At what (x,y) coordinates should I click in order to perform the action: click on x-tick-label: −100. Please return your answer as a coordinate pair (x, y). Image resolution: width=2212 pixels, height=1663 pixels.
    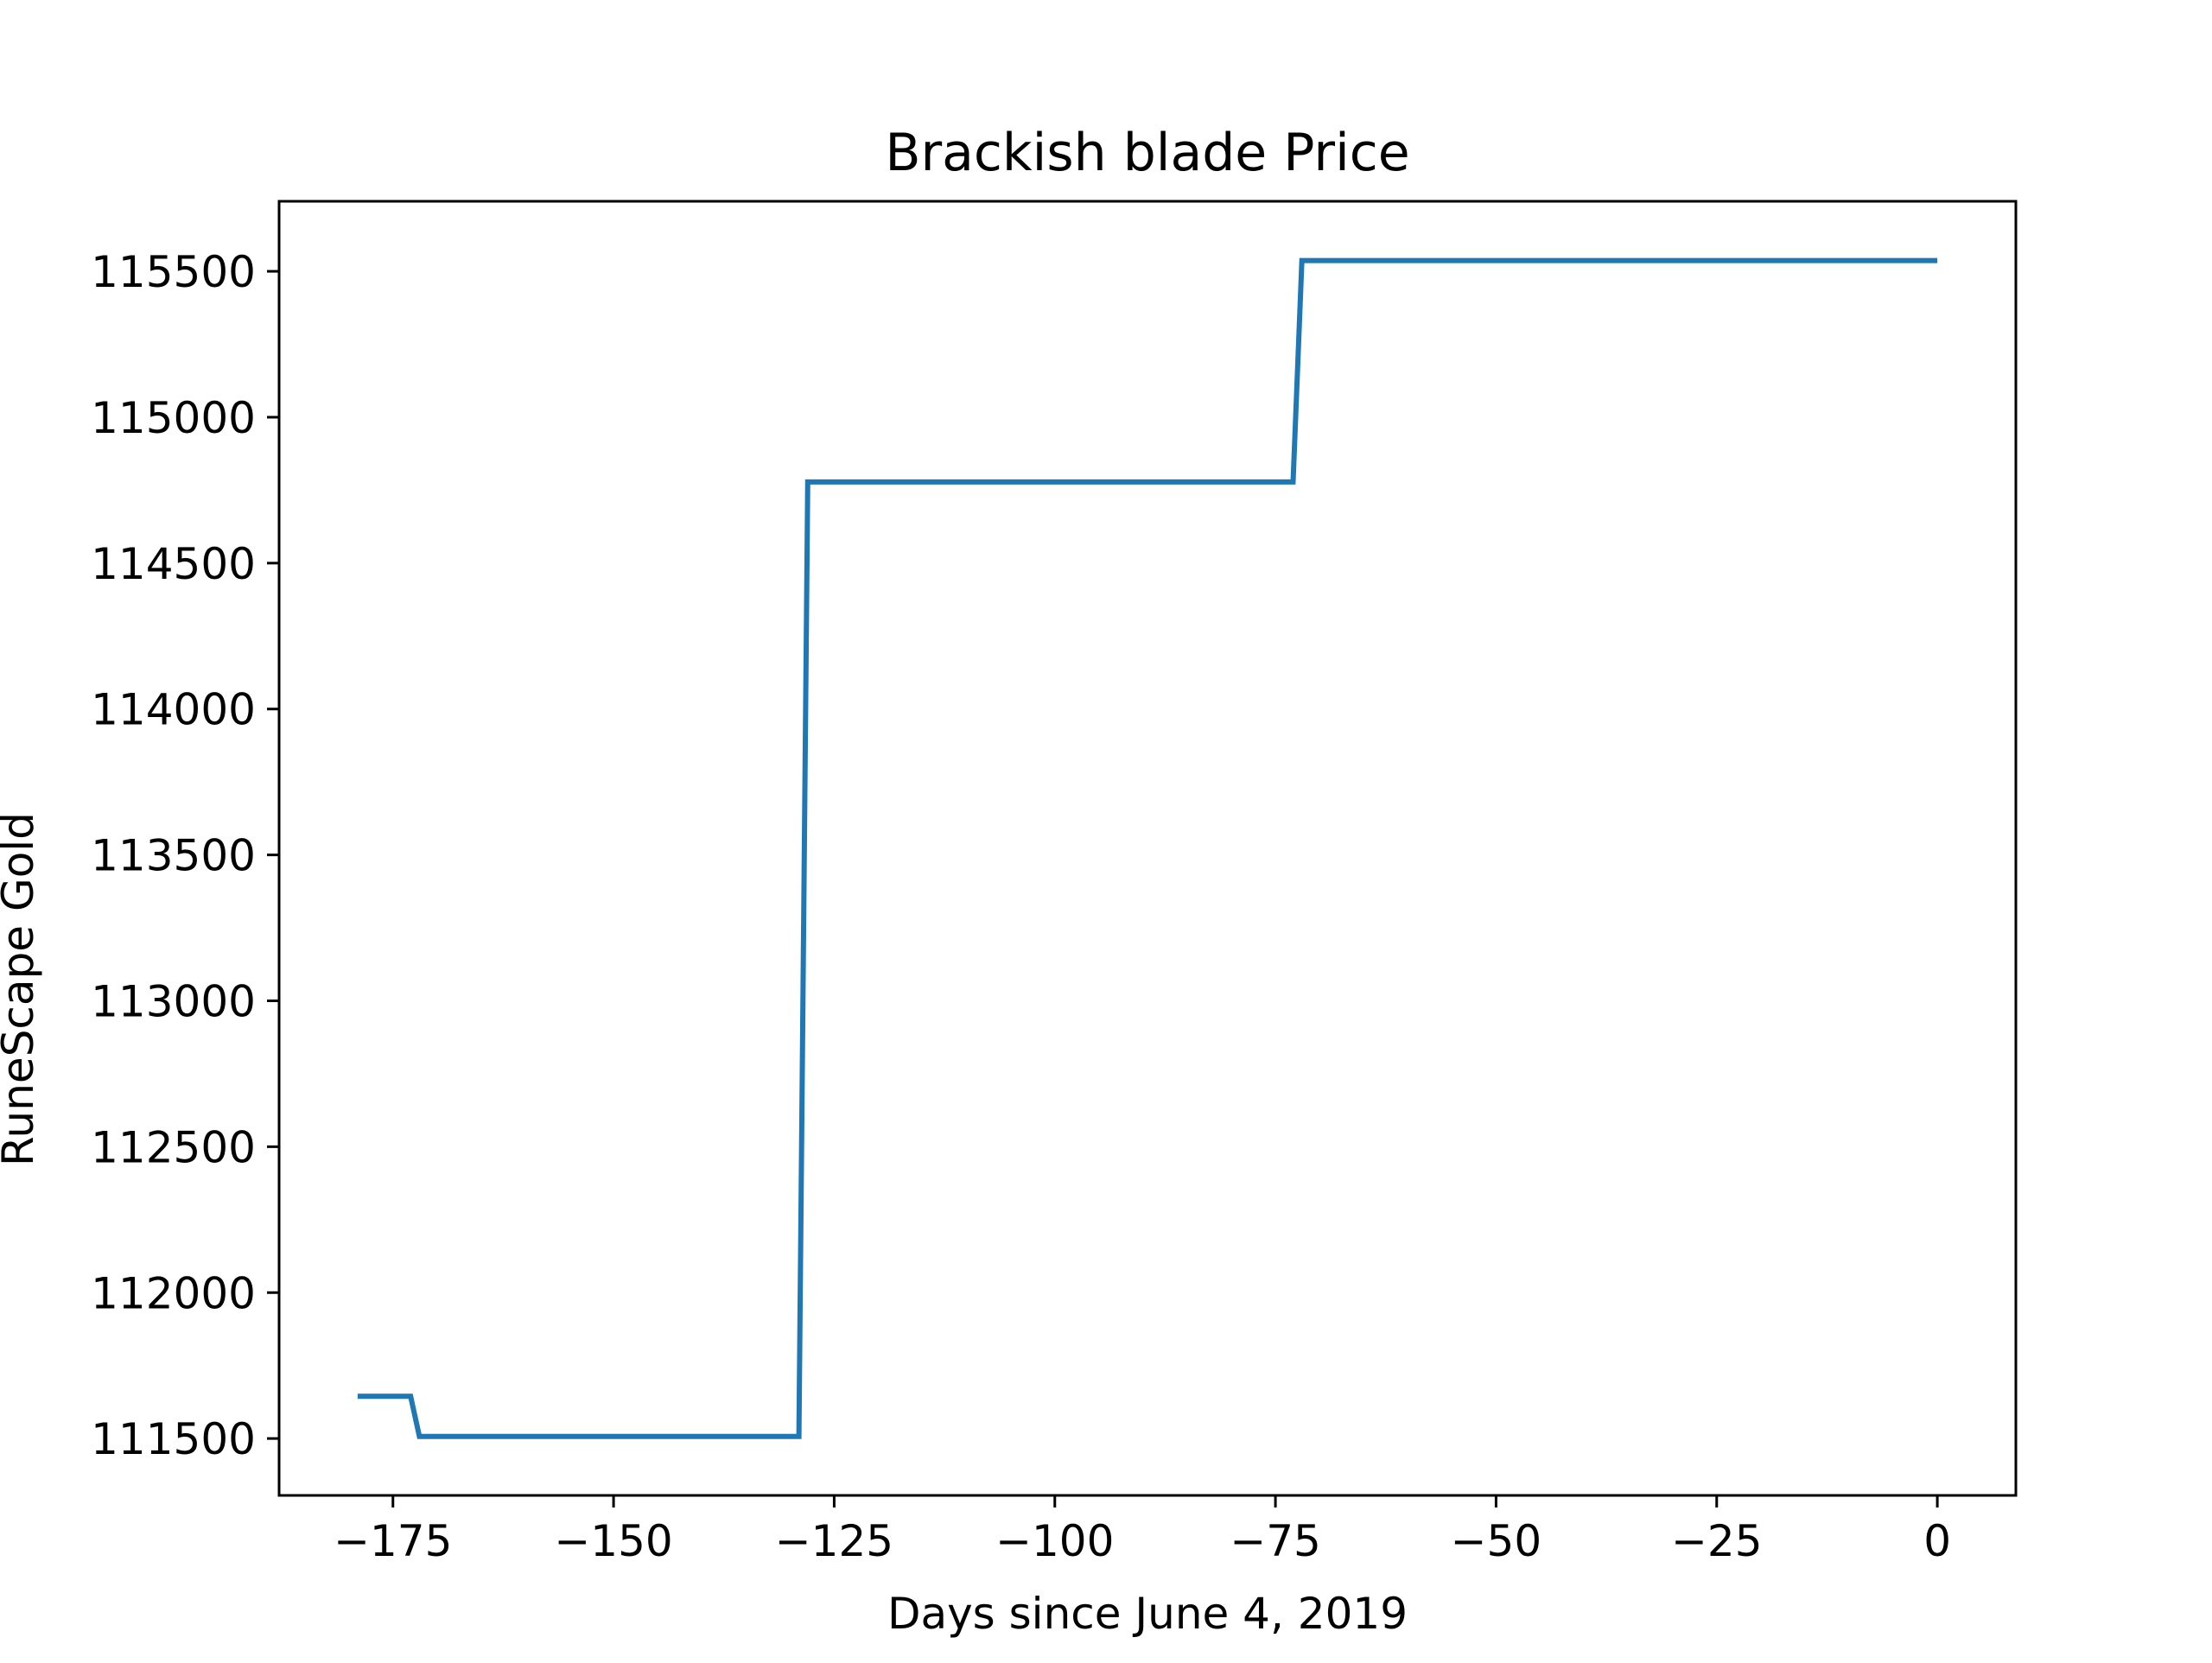
    Looking at the image, I should click on (1054, 1541).